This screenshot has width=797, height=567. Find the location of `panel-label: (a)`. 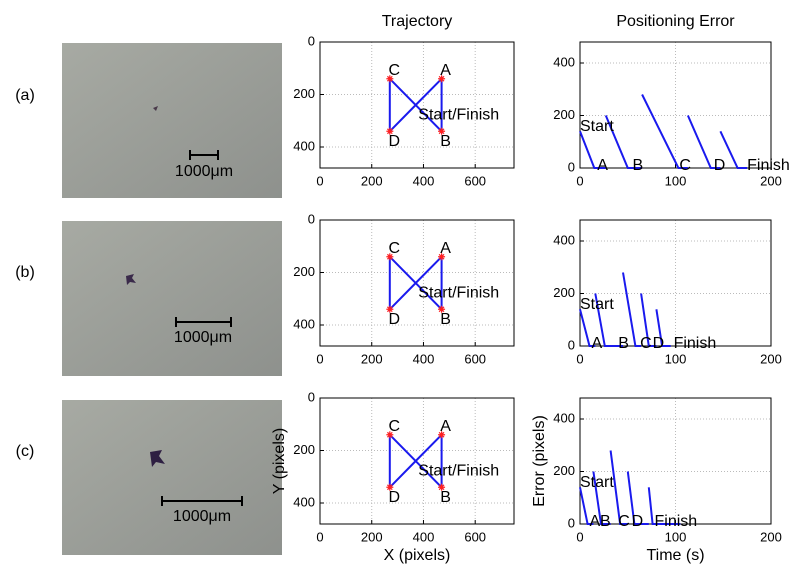

panel-label: (a) is located at coordinates (25, 95).